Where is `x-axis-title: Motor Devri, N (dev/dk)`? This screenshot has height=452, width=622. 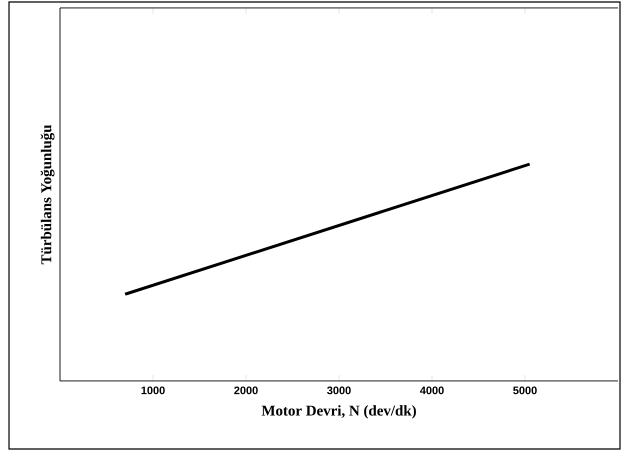
x-axis-title: Motor Devri, N (dev/dk) is located at coordinates (339, 412).